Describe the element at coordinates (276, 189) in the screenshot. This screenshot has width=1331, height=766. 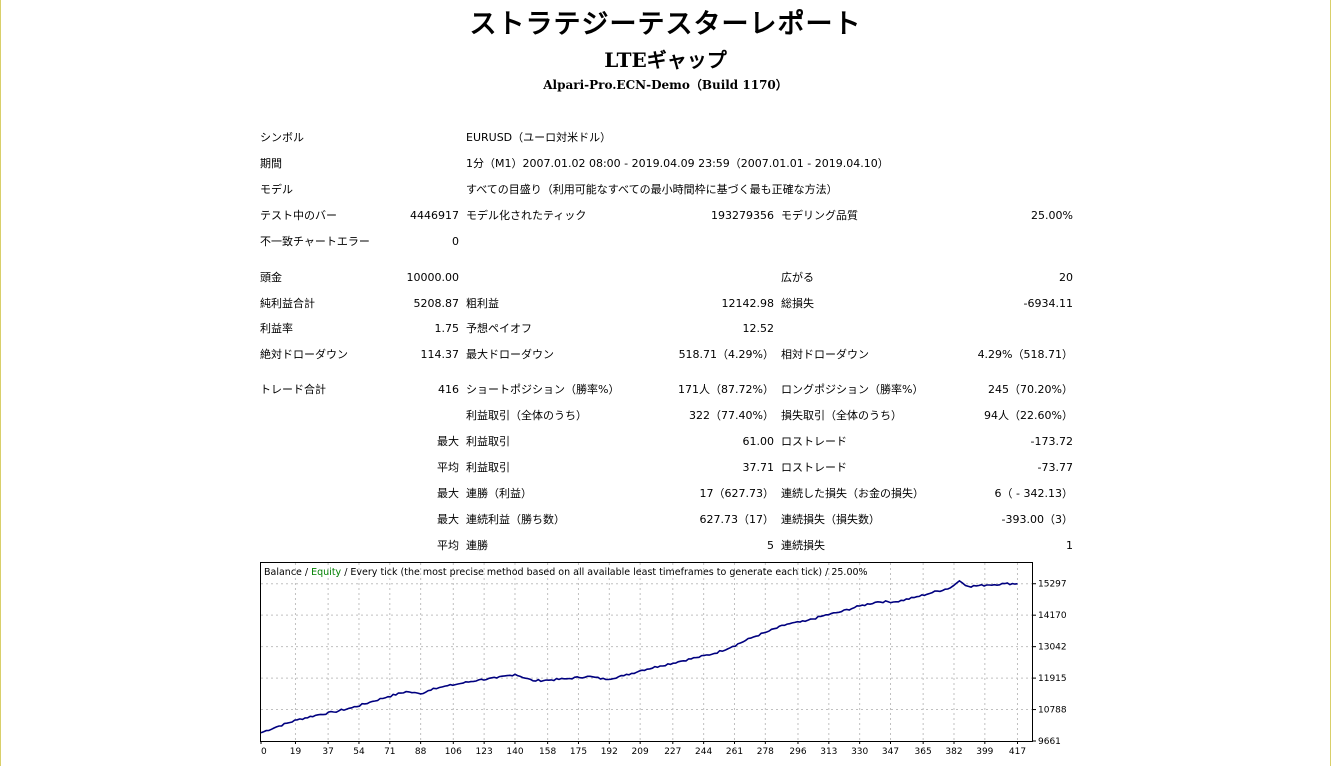
I see `model-label: モデル` at that location.